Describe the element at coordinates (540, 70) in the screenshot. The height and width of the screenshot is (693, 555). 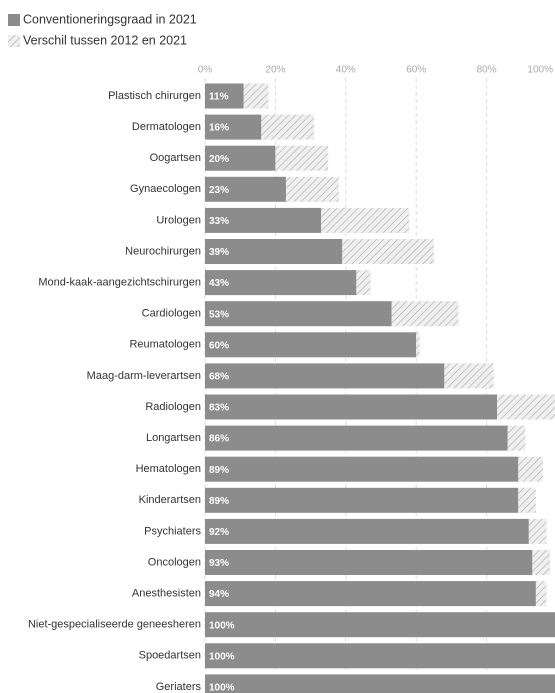
I see `x-tick-label: 100%` at that location.